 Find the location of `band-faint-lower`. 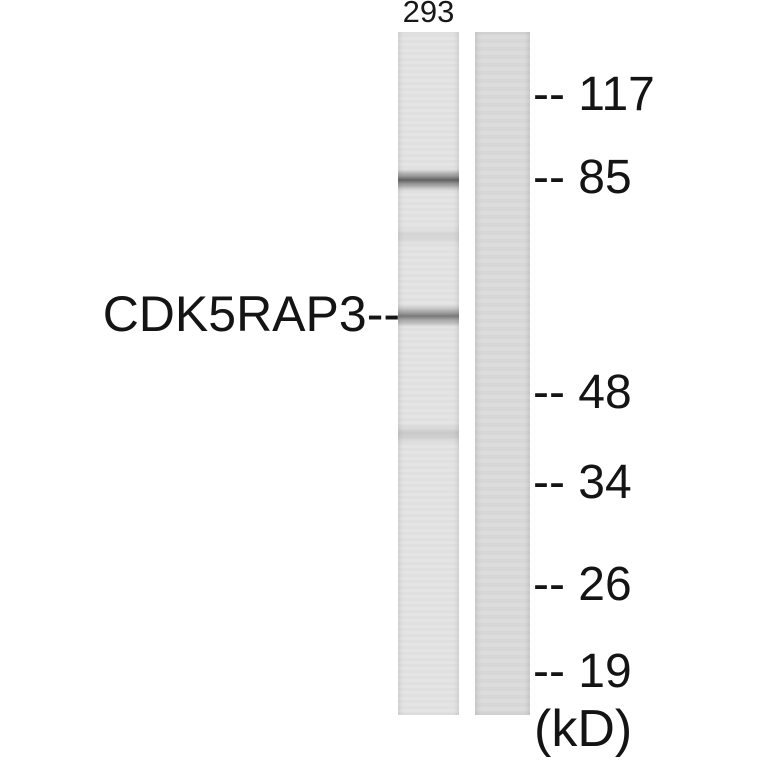

band-faint-lower is located at coordinates (428, 434).